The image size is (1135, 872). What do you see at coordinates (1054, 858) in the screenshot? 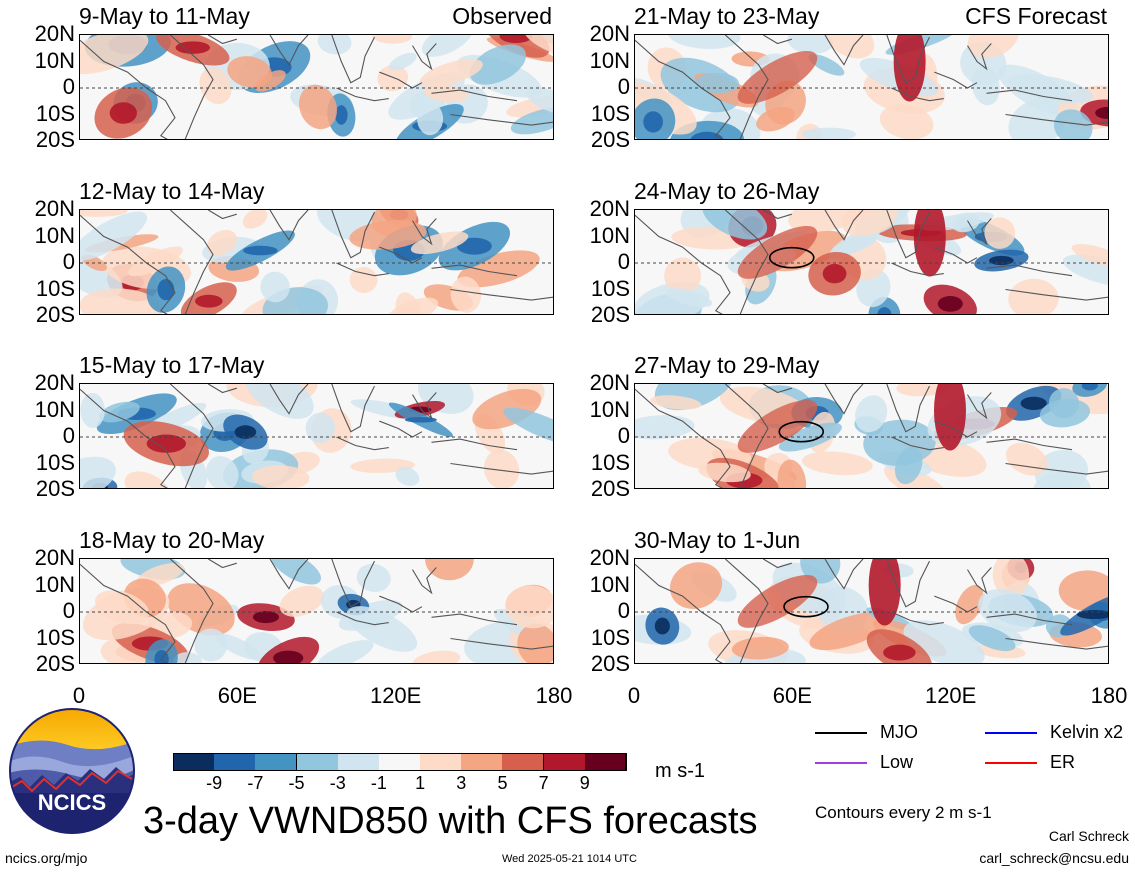
I see `footer-email: carl_schreck@ncsu.edu` at bounding box center [1054, 858].